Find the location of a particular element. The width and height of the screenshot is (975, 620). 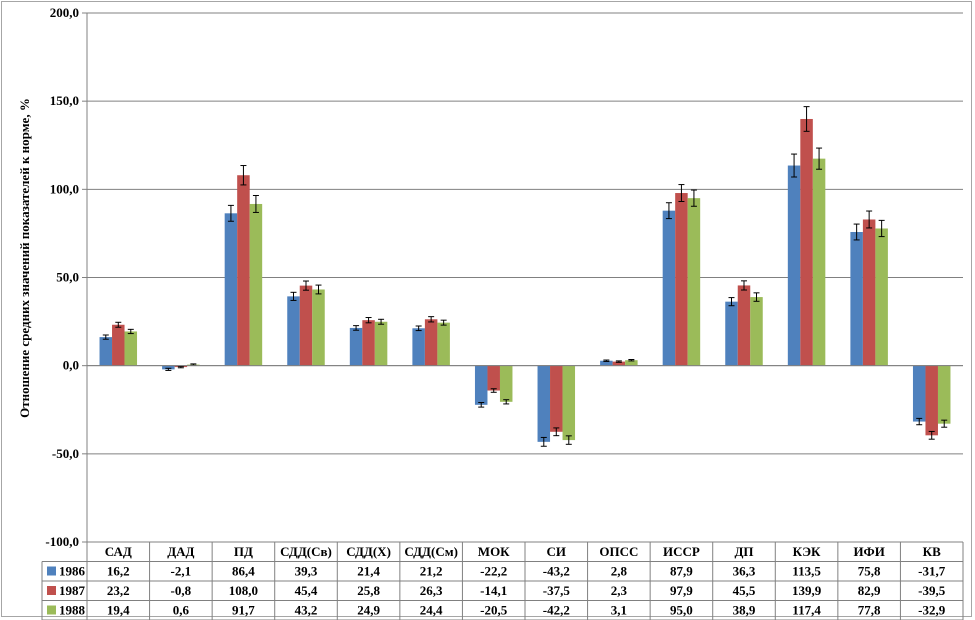

bar-1988-СДД(Св) is located at coordinates (318, 327).